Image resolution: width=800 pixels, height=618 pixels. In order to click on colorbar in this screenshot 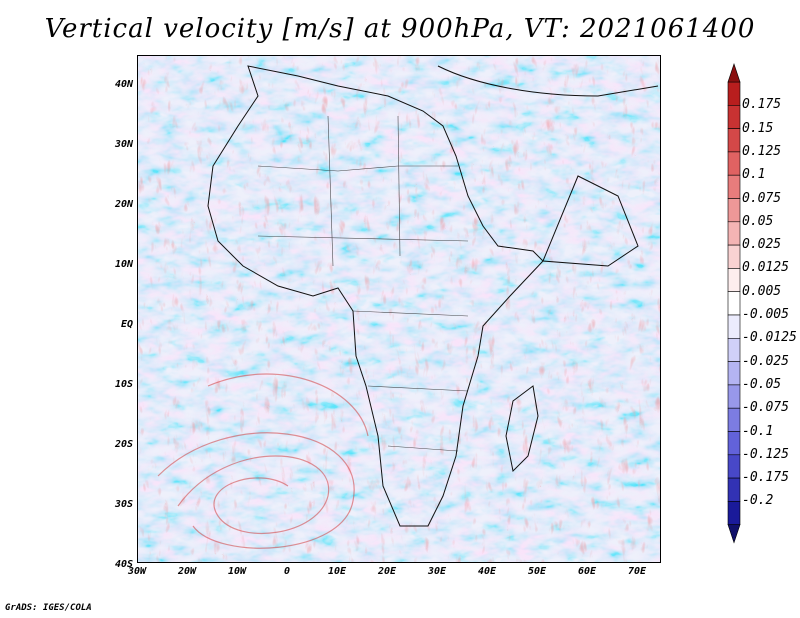, I will do `click(734, 303)`.